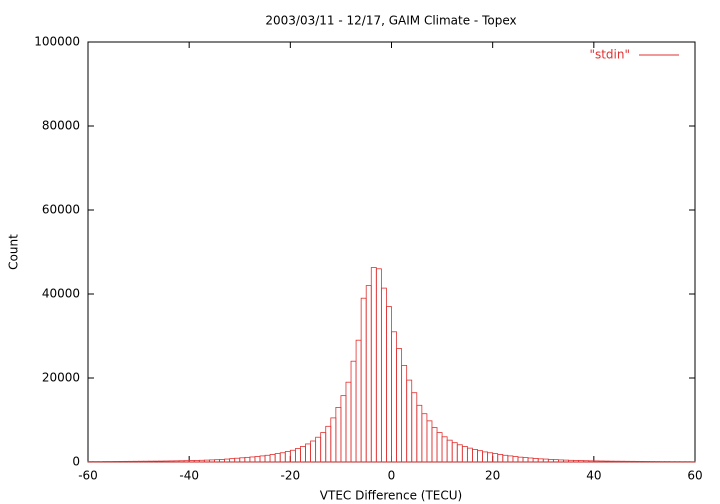 This screenshot has width=720, height=504. Describe the element at coordinates (492, 476) in the screenshot. I see `x-tick-label: 20` at that location.